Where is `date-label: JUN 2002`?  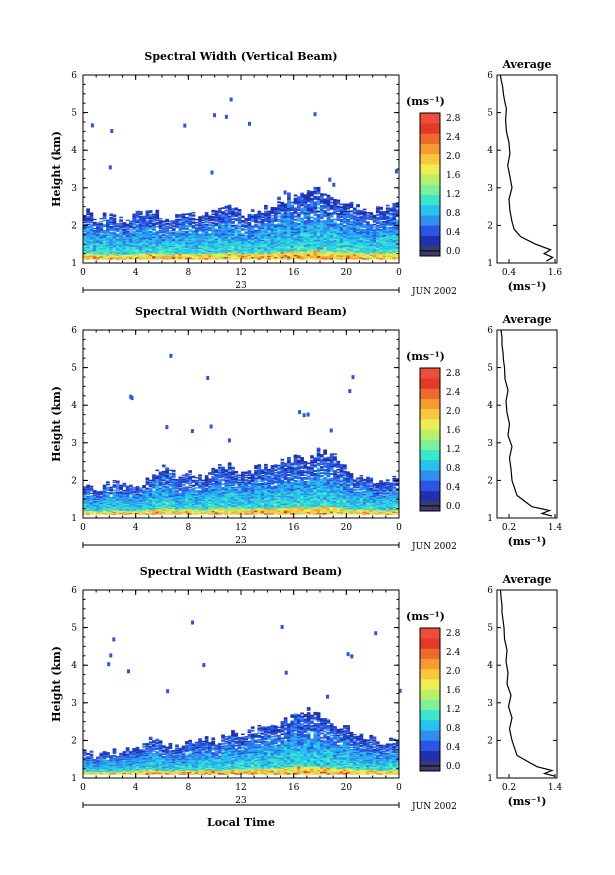 date-label: JUN 2002 is located at coordinates (434, 292).